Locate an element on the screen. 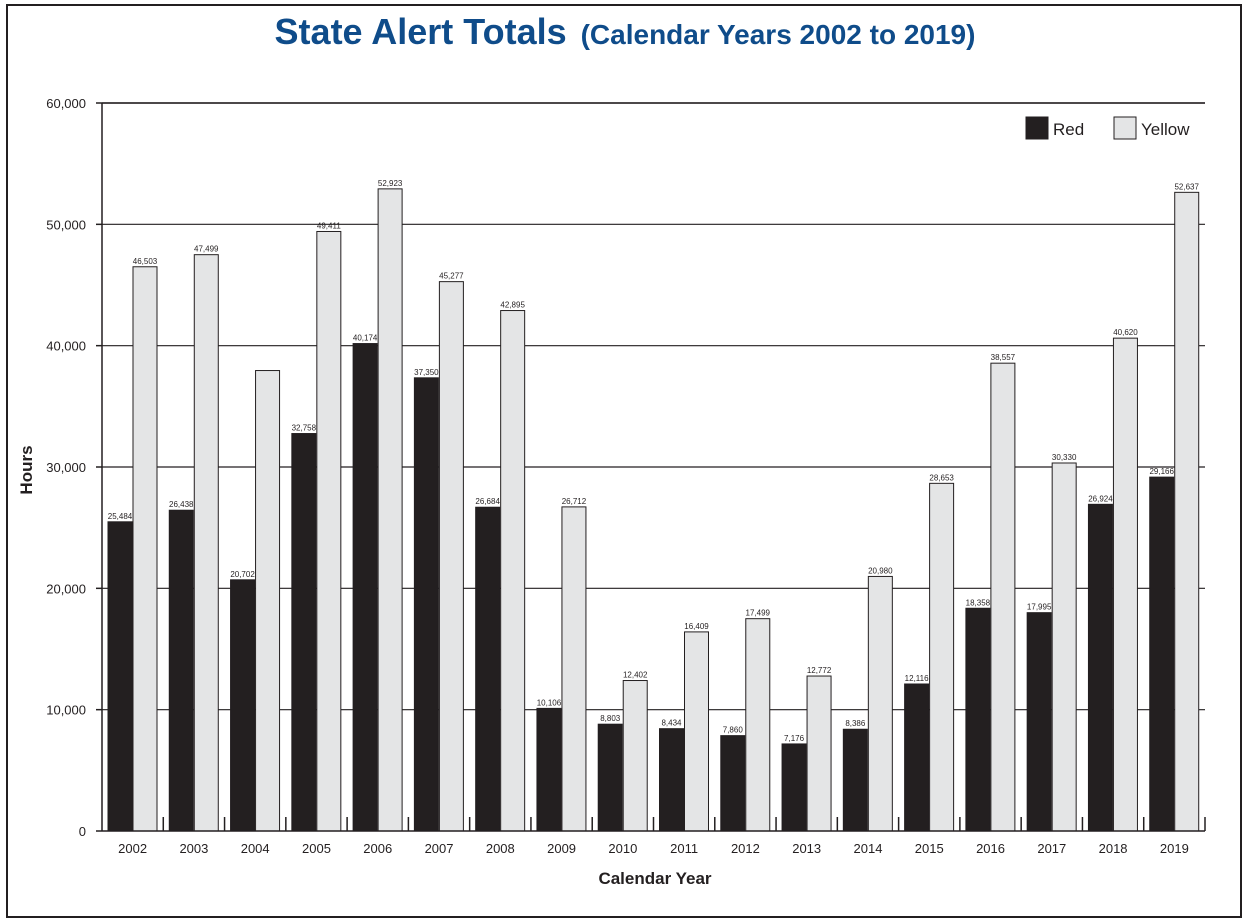  y-tick-label: 10,000 is located at coordinates (66, 710).